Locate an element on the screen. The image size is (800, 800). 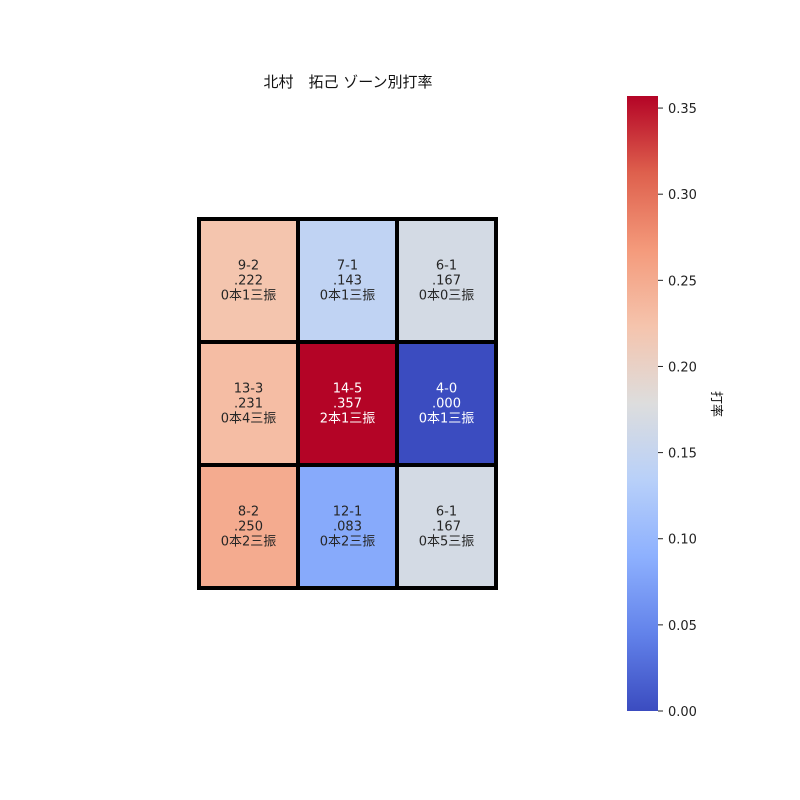
cell-average-label: .000 is located at coordinates (446, 404).